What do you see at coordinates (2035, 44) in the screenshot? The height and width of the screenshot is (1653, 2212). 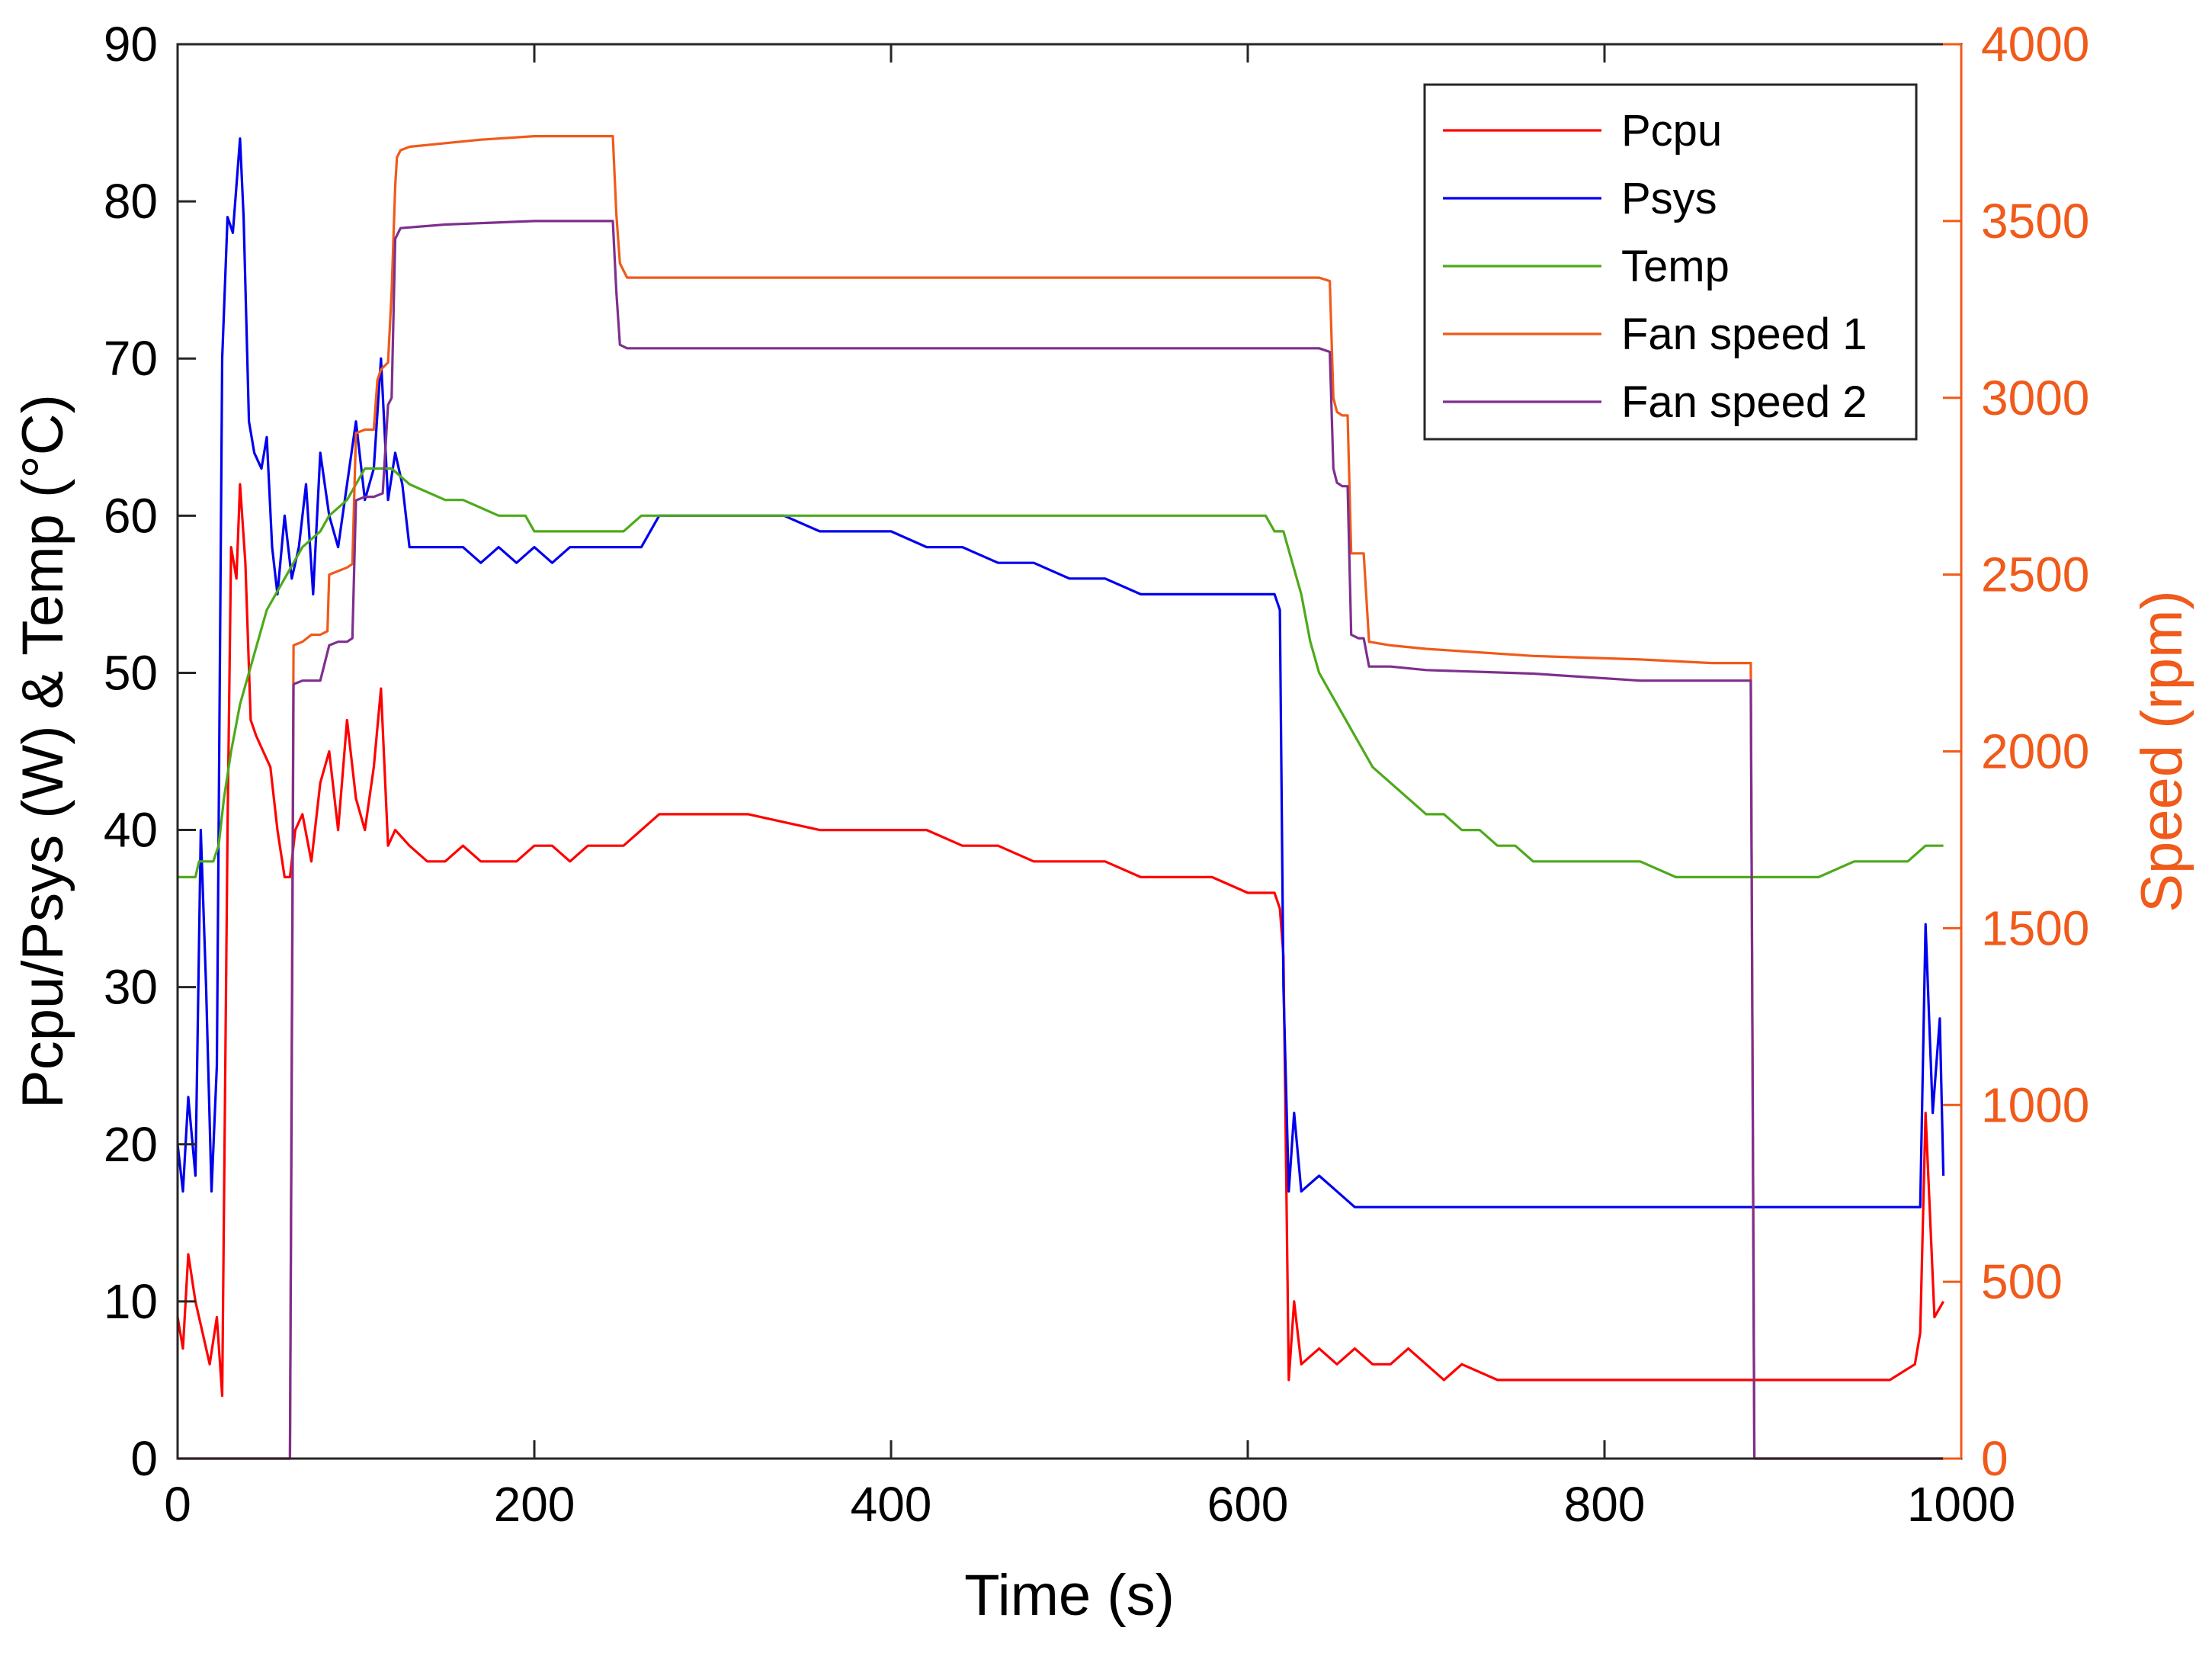 I see `y-right-tick-label: 4000` at bounding box center [2035, 44].